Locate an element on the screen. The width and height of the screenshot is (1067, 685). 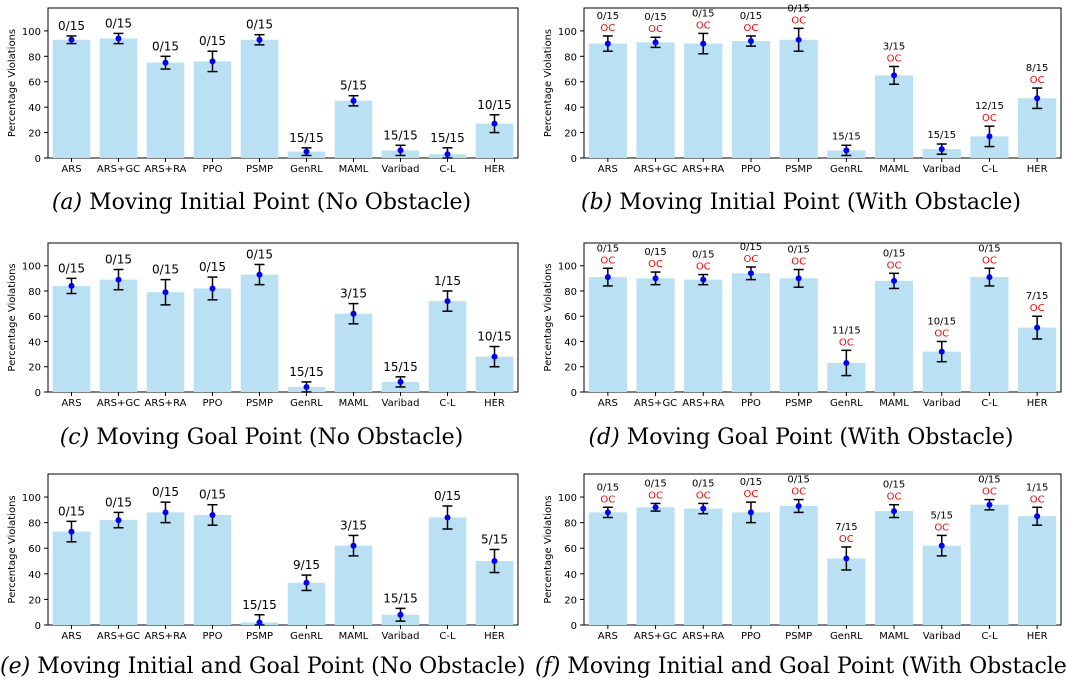
caption-text: Moving Initial Point (No Obstacle) is located at coordinates (280, 202).